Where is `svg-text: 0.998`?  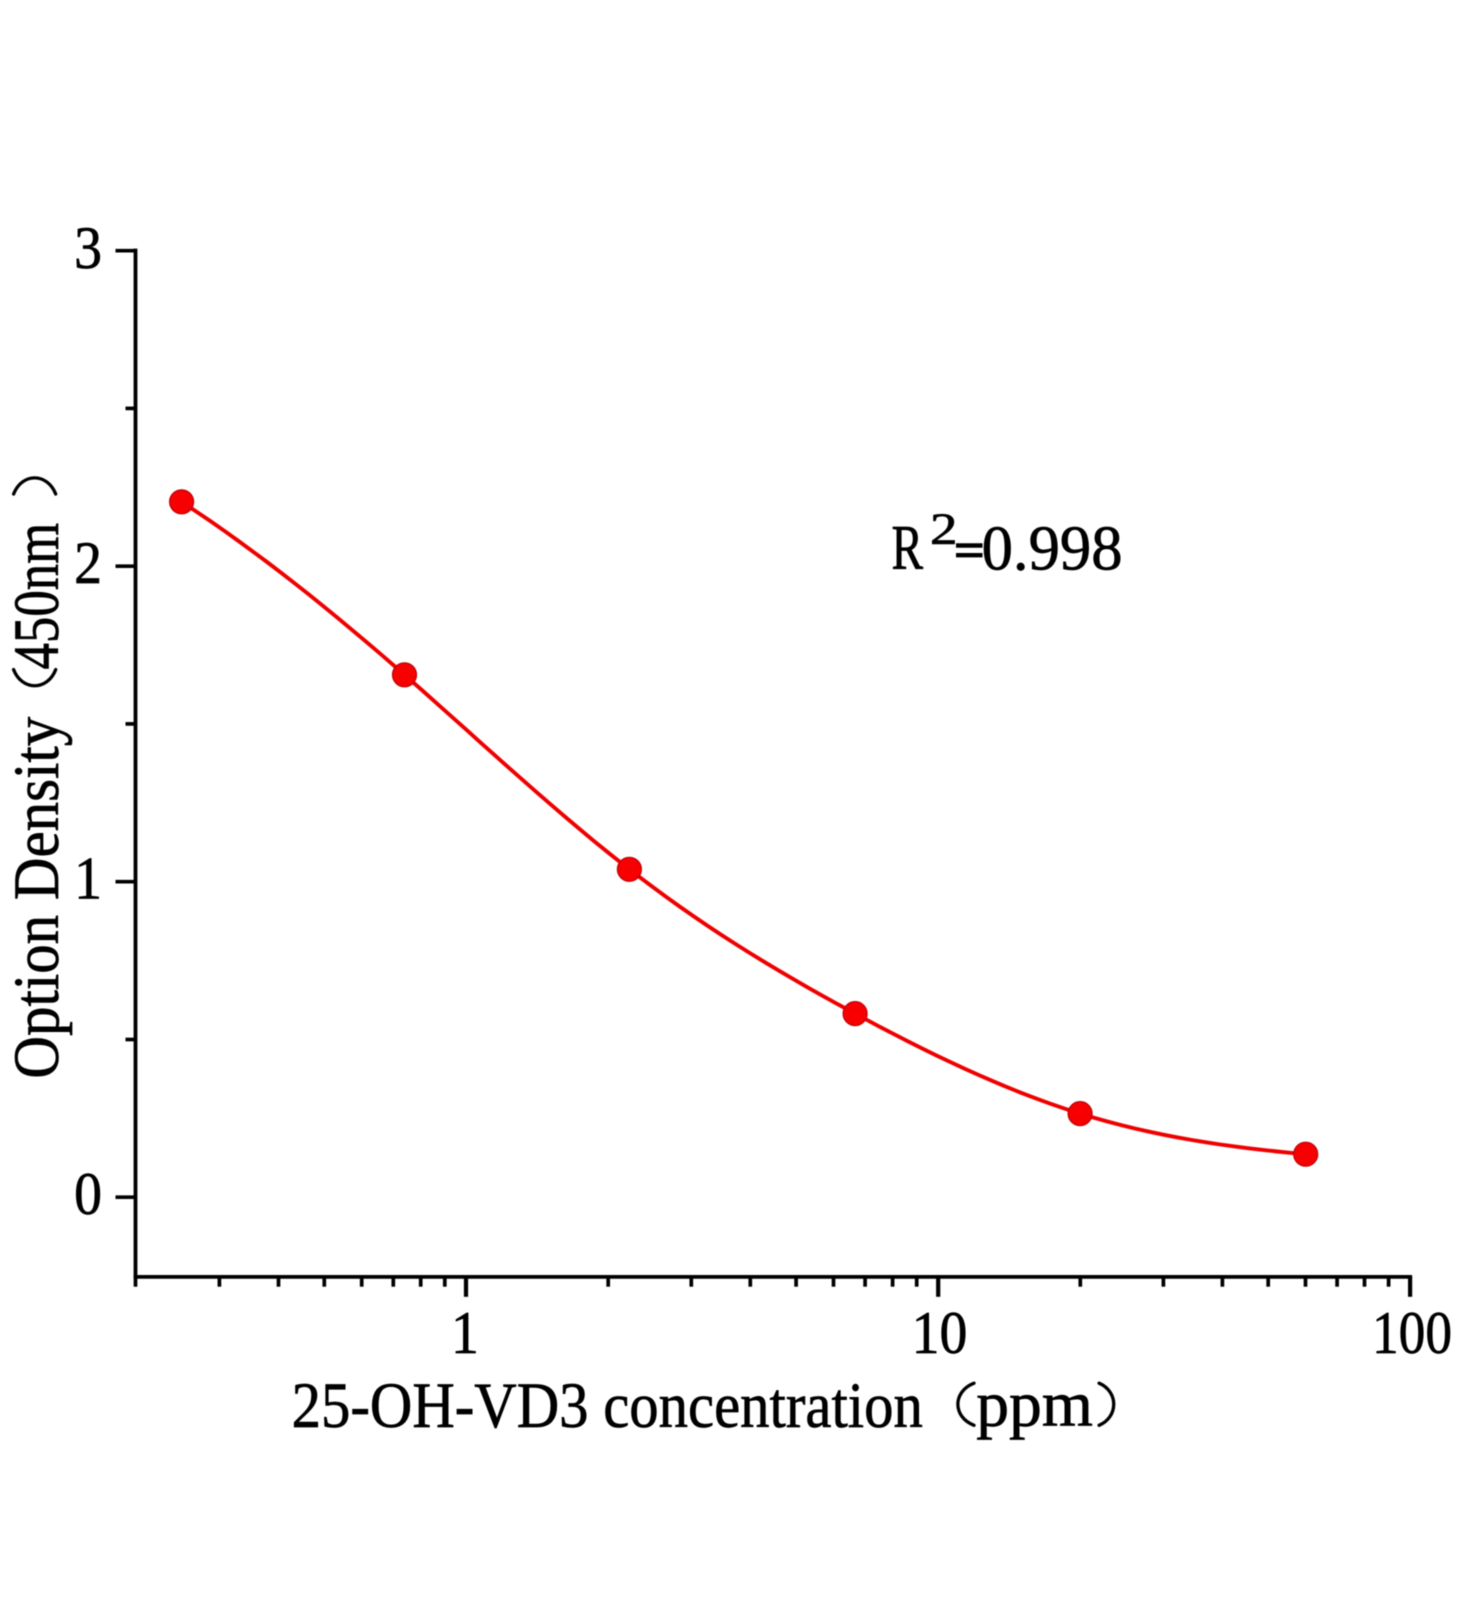 svg-text: 0.998 is located at coordinates (1052, 548).